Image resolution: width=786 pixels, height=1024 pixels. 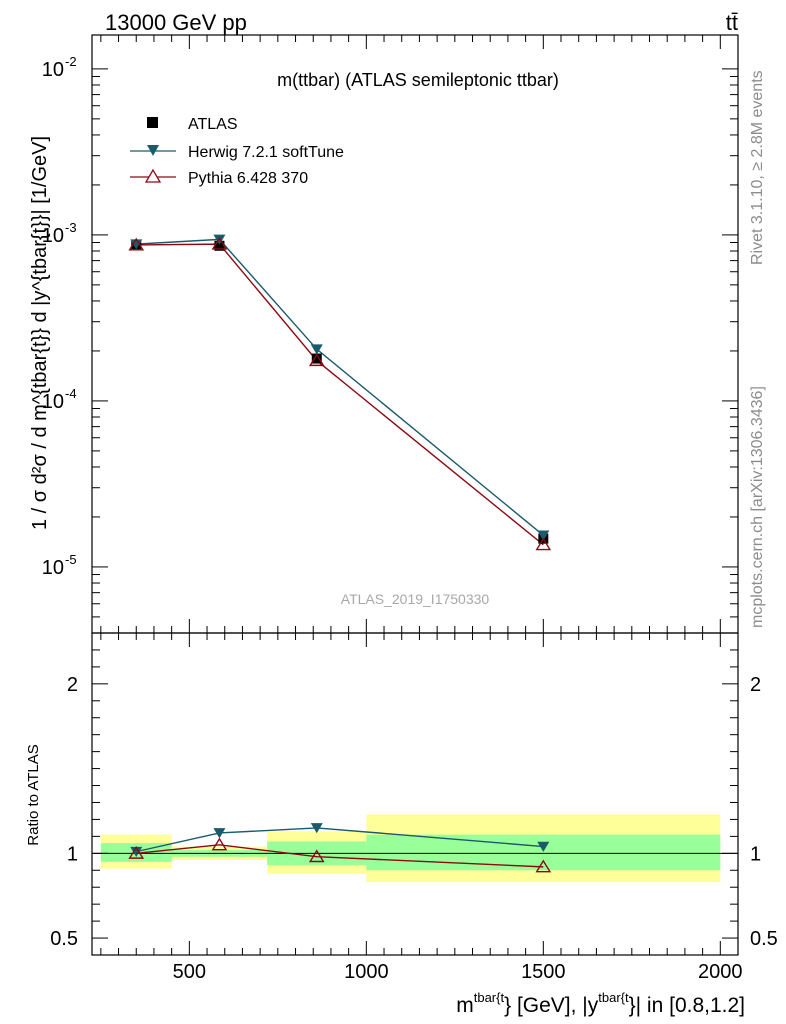 I want to click on ratio-tick-label: 0.5, so click(x=64, y=939).